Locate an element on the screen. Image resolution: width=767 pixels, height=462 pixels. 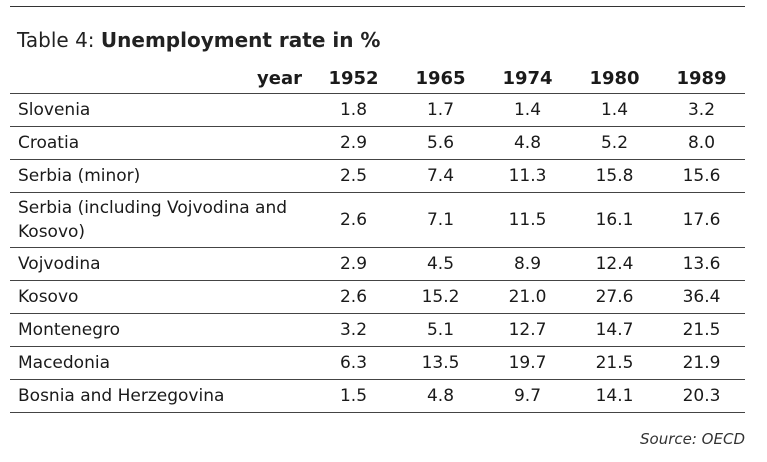
table-row: Serbia (minor) 2.5 7.4 11.3 15.8 15.6 is located at coordinates (377, 176).